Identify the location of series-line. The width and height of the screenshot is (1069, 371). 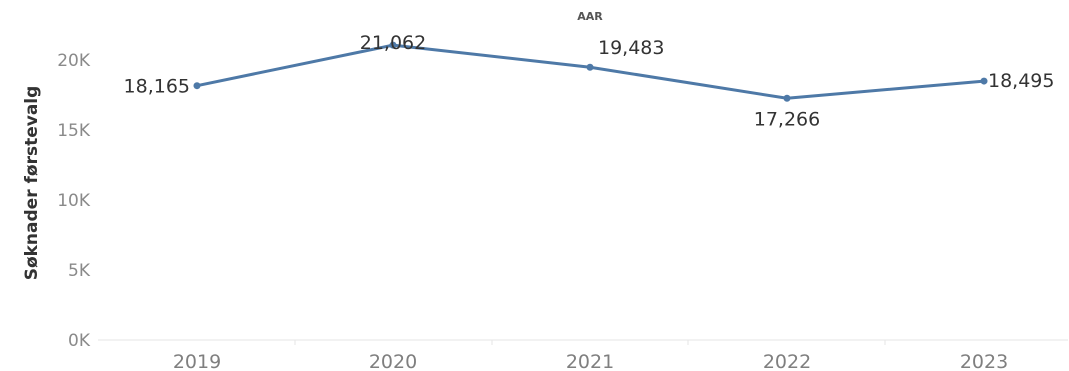
(590, 71).